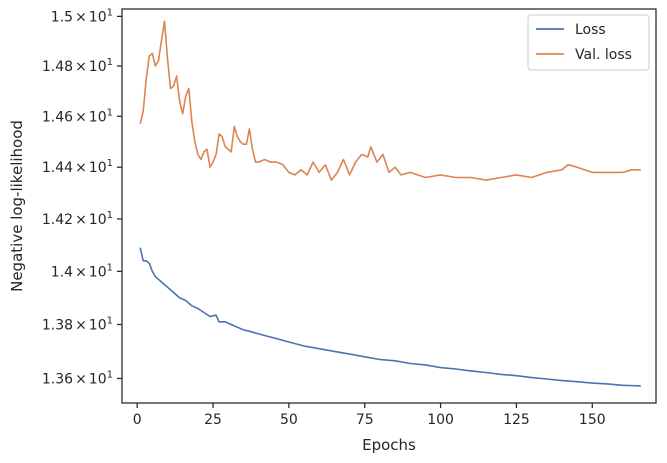 This screenshot has width=667, height=463. I want to click on legend-label-loss: Loss, so click(590, 30).